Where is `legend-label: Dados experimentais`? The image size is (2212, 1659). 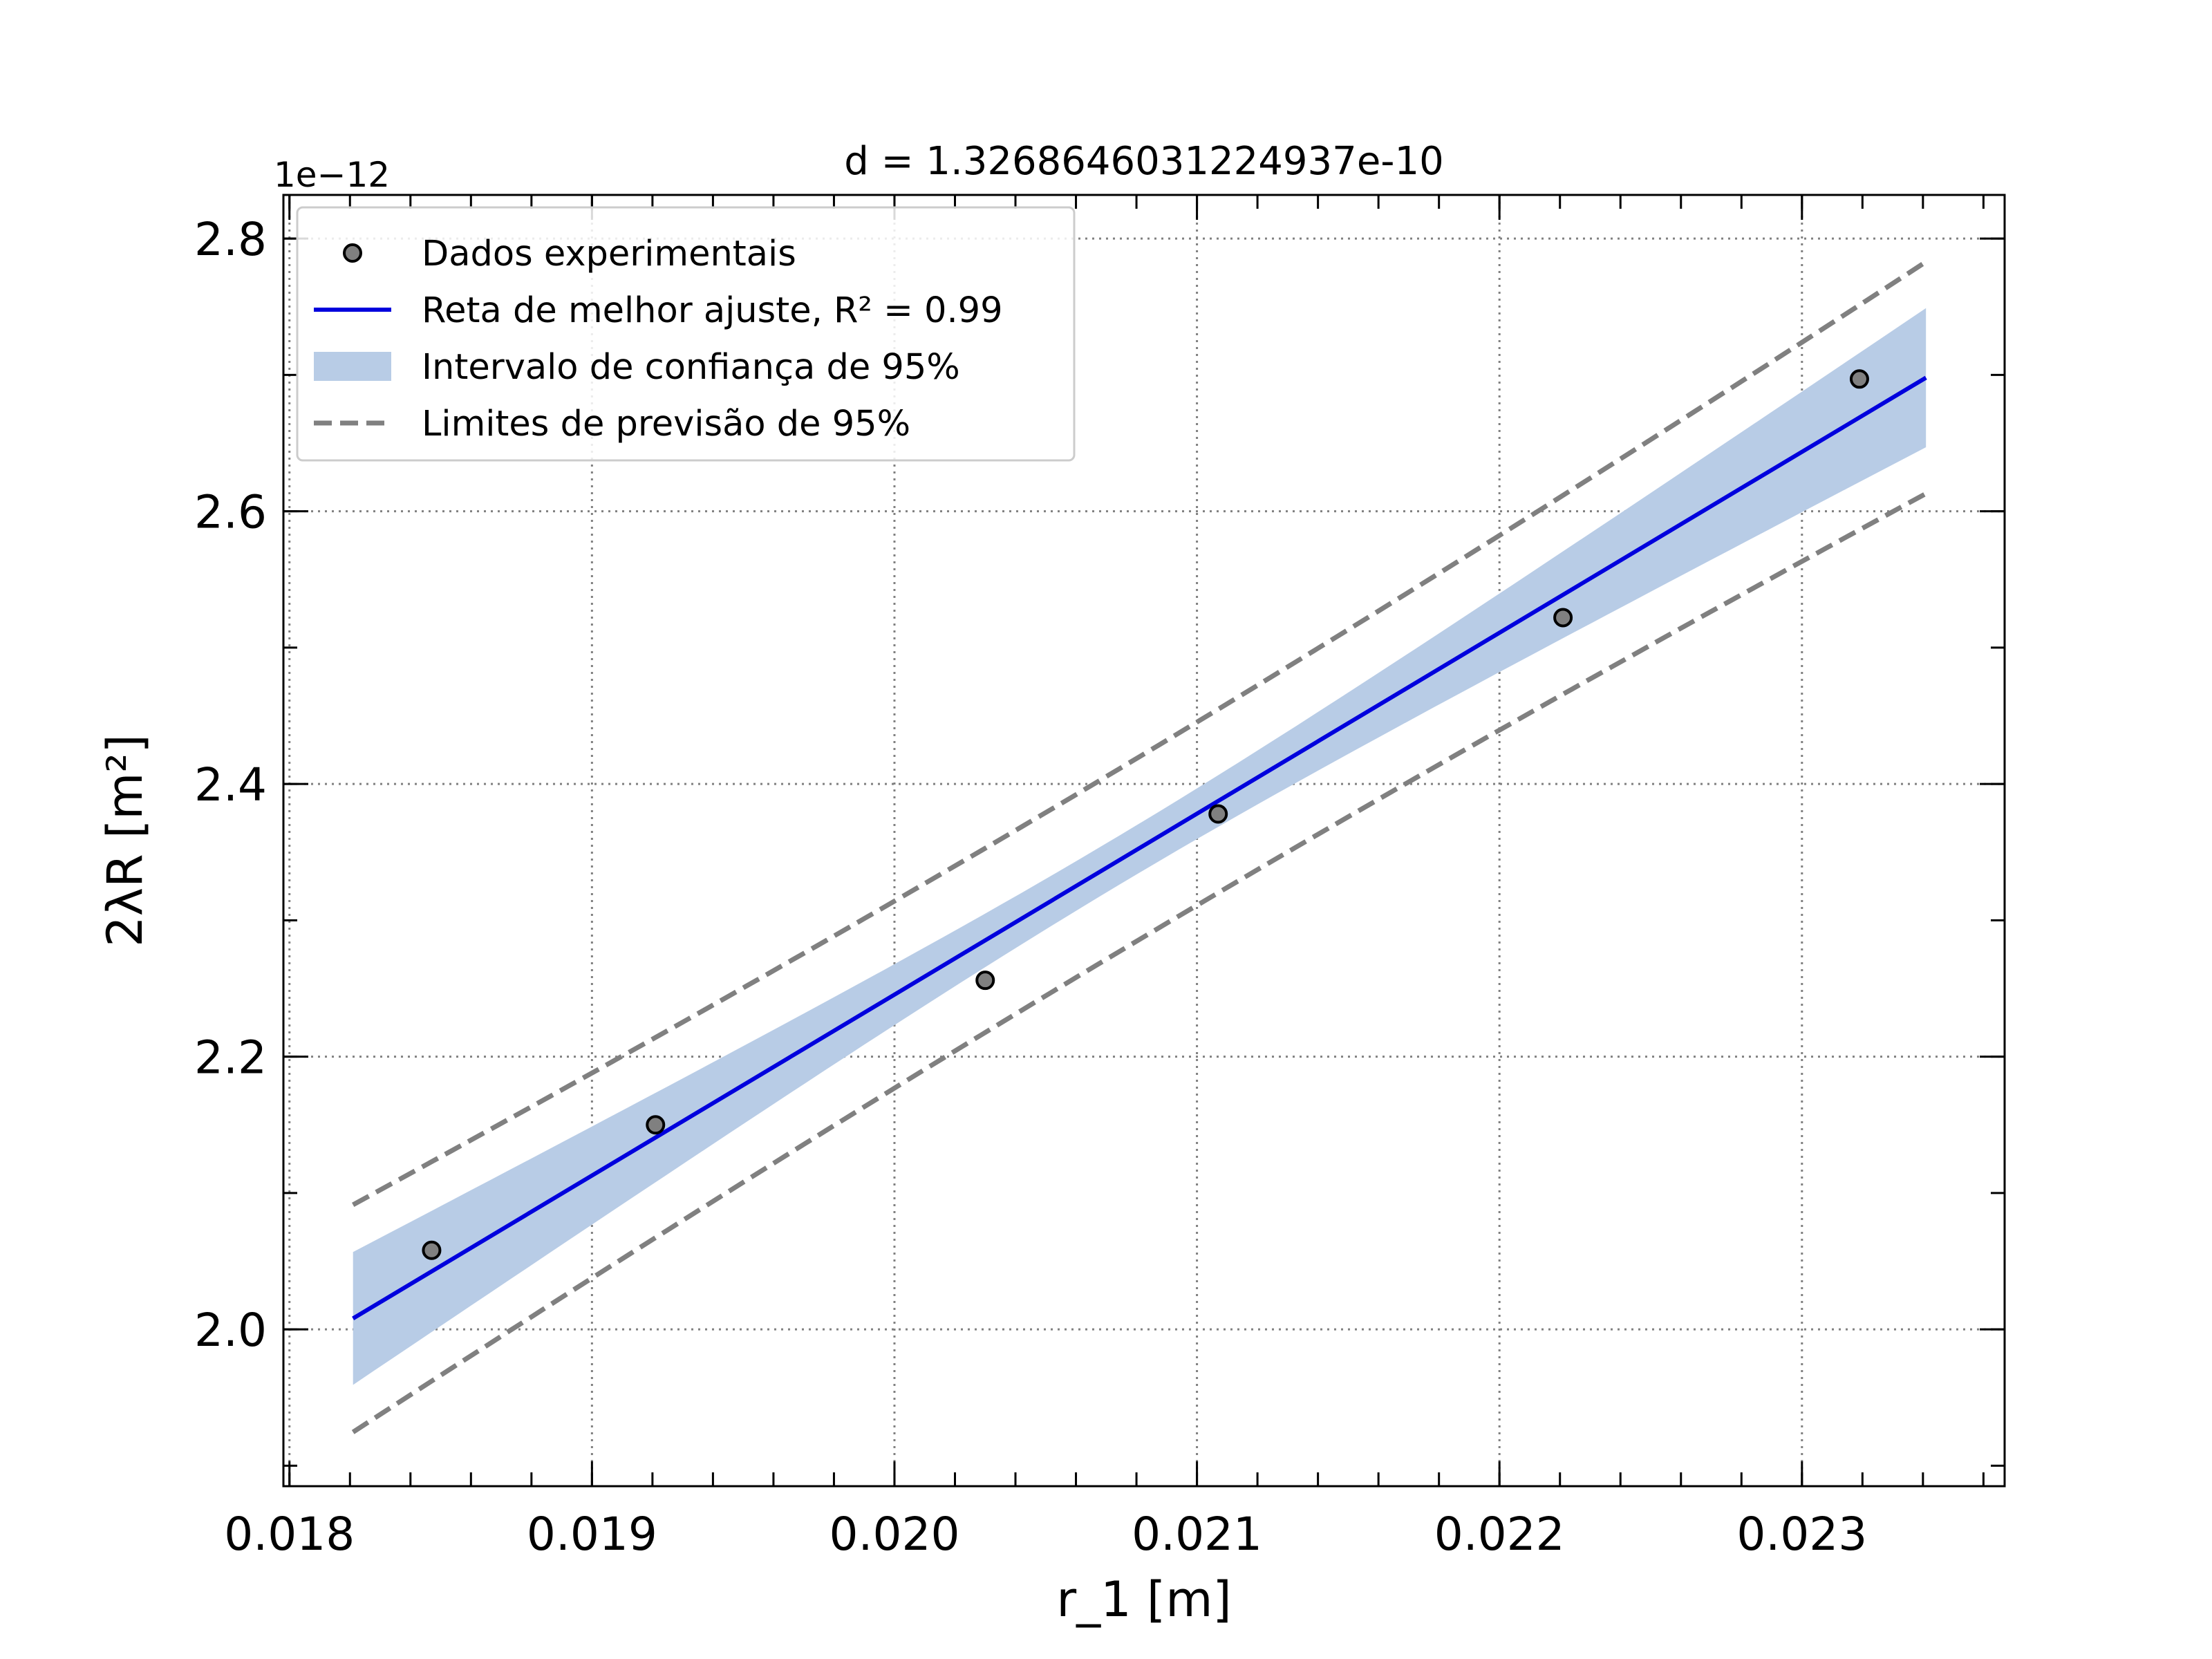
legend-label: Dados experimentais is located at coordinates (609, 254).